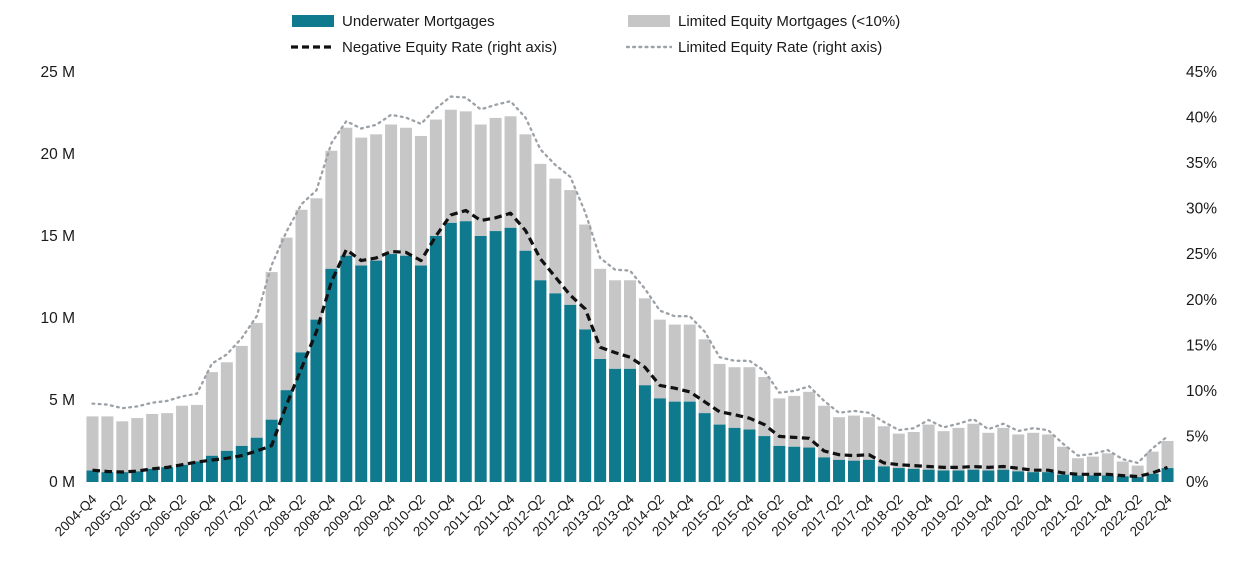 This screenshot has height=583, width=1238. Describe the element at coordinates (1201, 254) in the screenshot. I see `right-axis-tick: 25%` at that location.